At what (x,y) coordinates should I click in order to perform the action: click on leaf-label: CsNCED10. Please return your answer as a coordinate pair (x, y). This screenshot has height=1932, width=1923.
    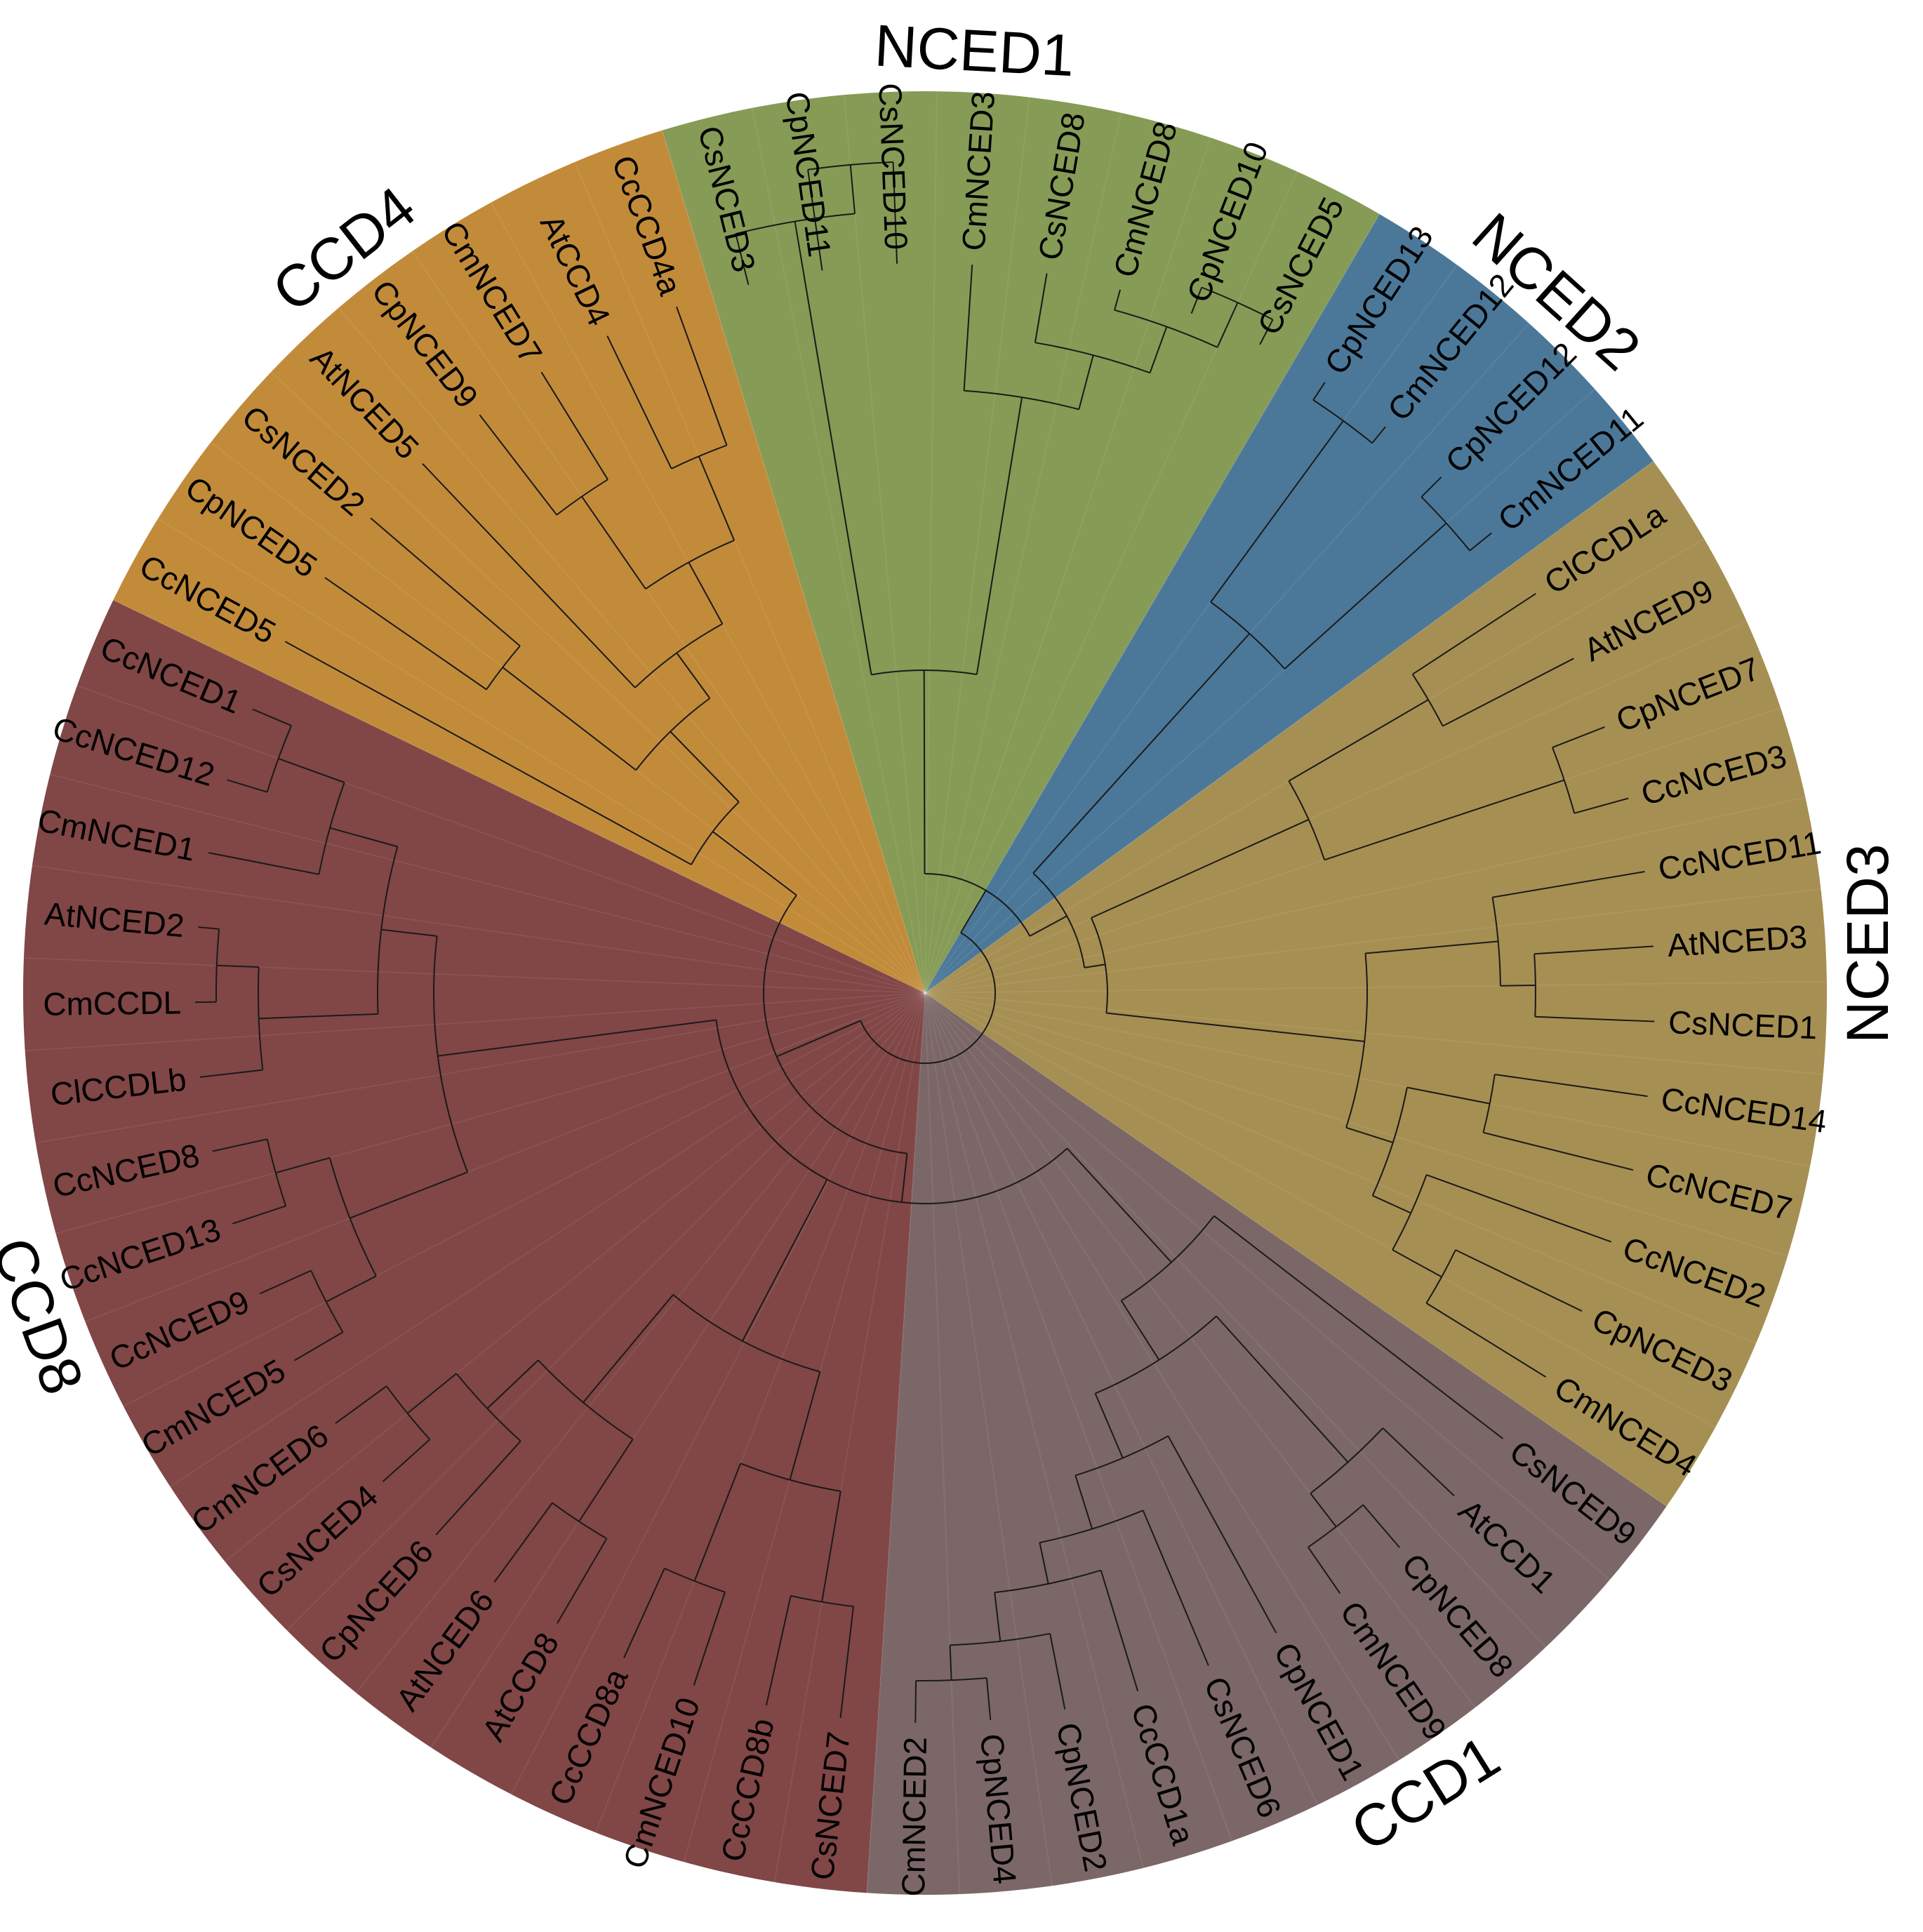
    Looking at the image, I should click on (893, 166).